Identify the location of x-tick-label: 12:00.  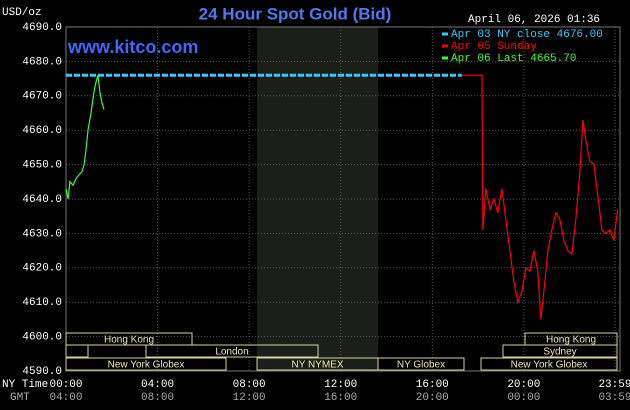
(340, 385).